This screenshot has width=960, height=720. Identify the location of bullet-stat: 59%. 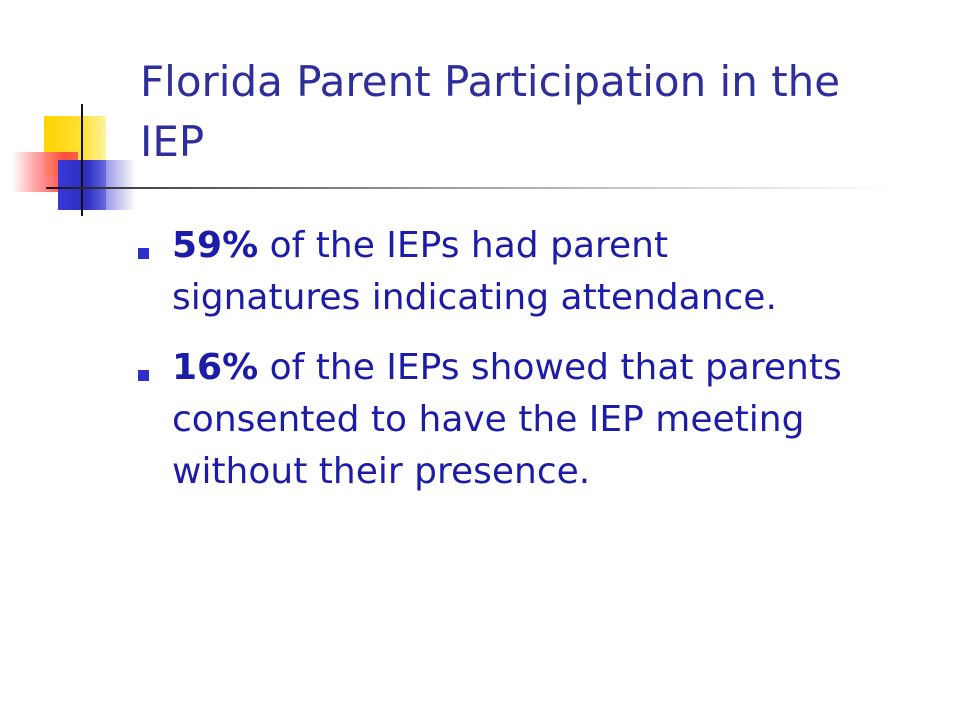
(215, 245).